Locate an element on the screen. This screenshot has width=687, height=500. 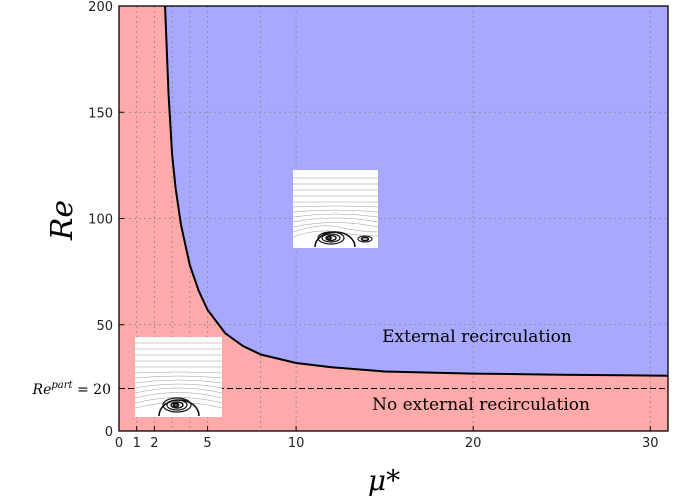
x-tick-label: 5 is located at coordinates (207, 443).